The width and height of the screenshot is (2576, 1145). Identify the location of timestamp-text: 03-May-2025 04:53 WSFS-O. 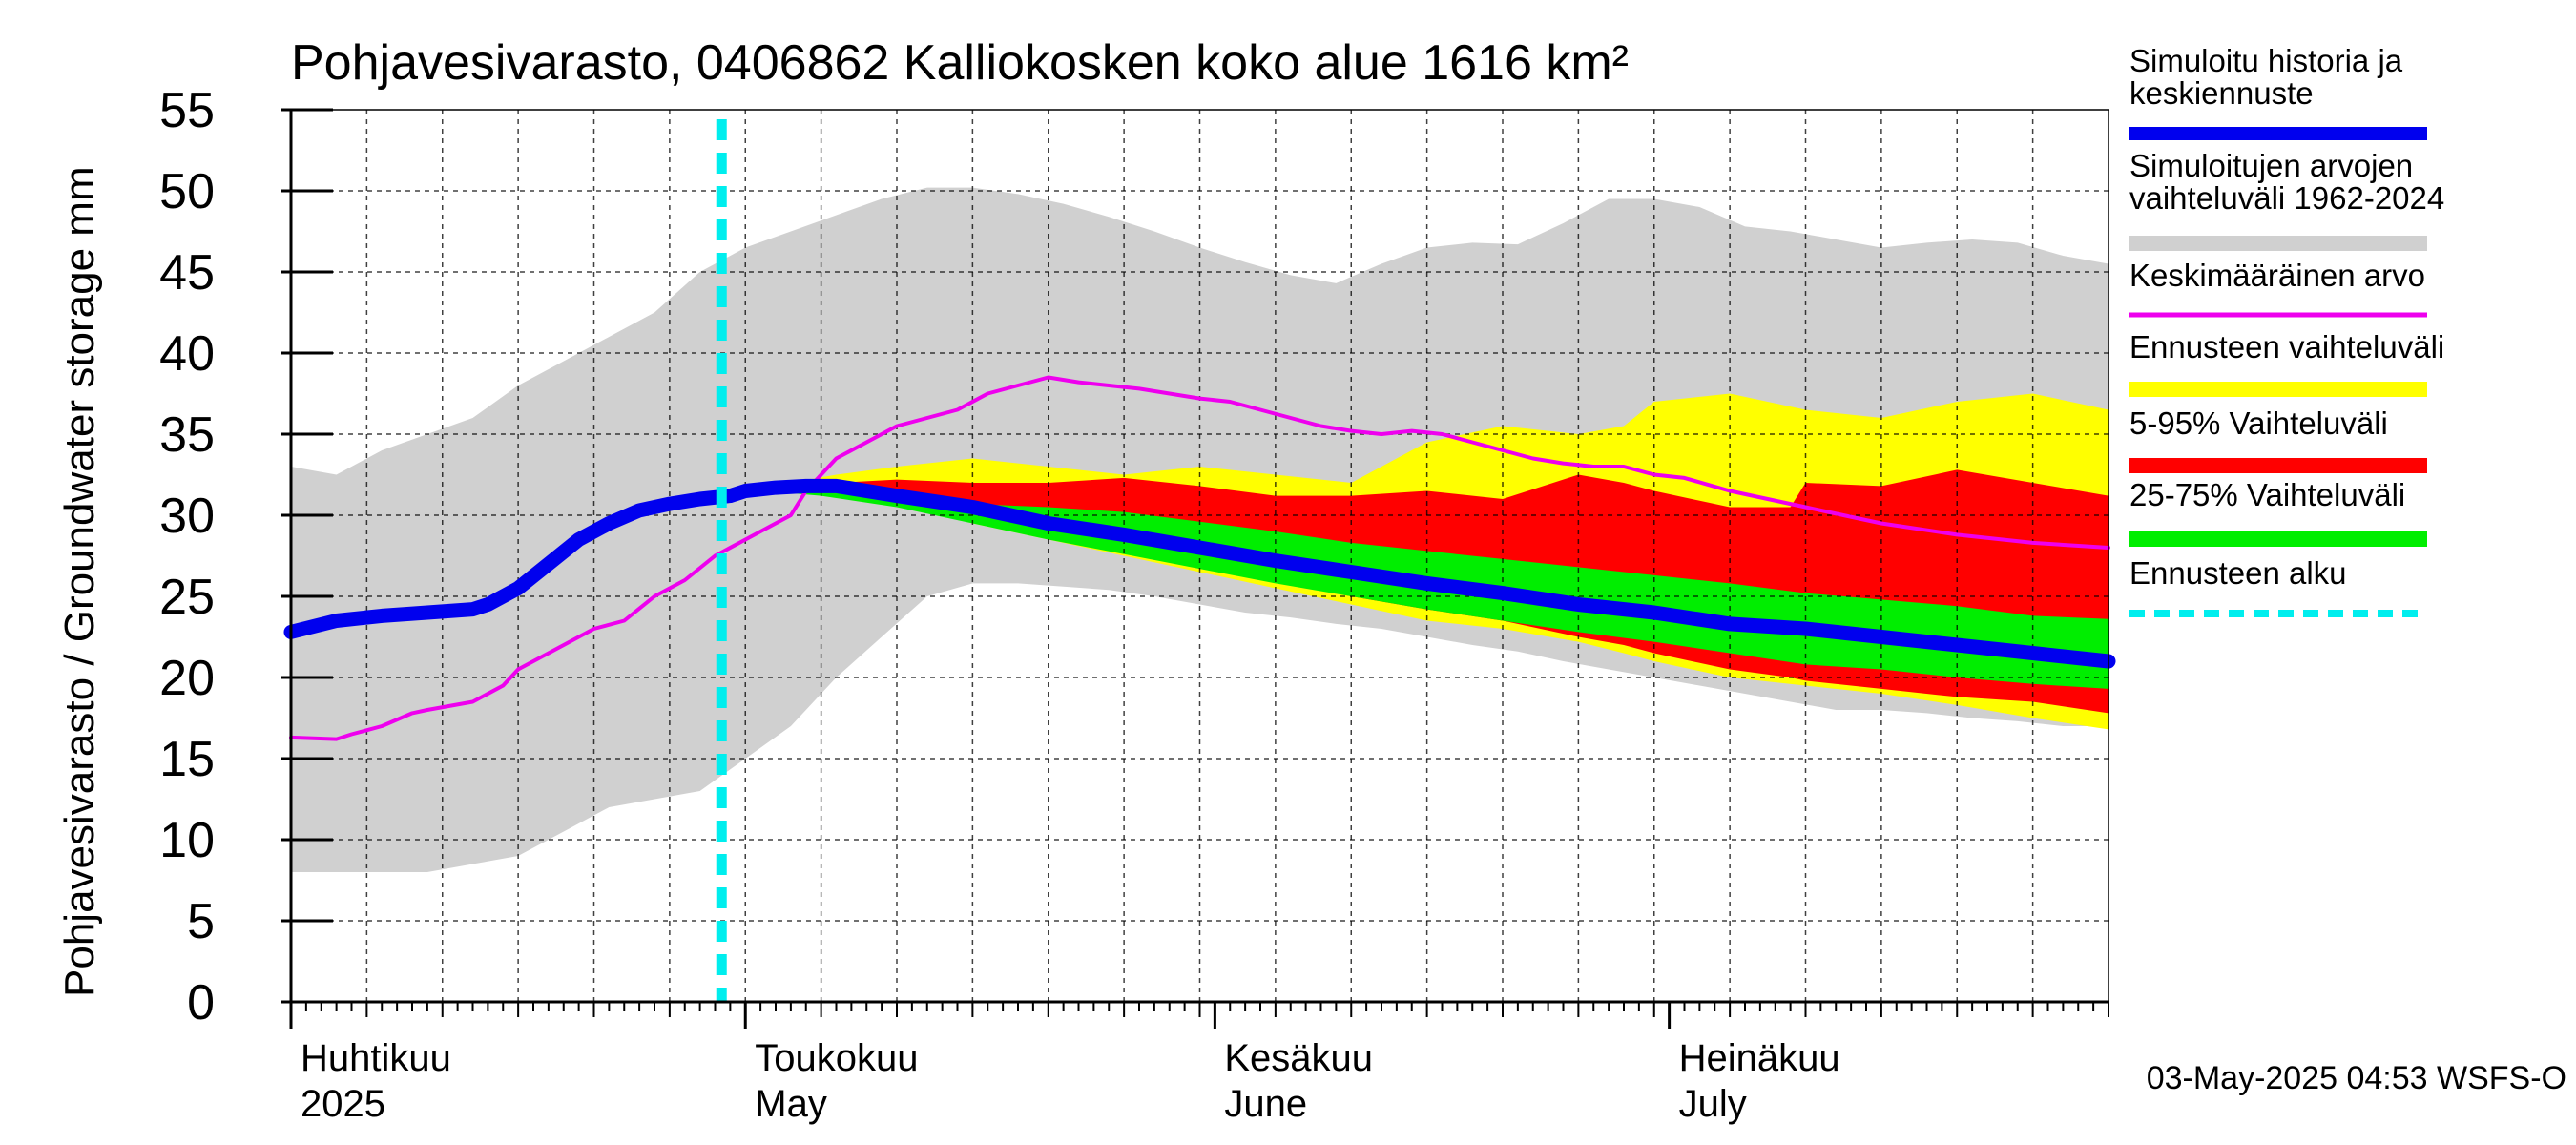
(2356, 1078).